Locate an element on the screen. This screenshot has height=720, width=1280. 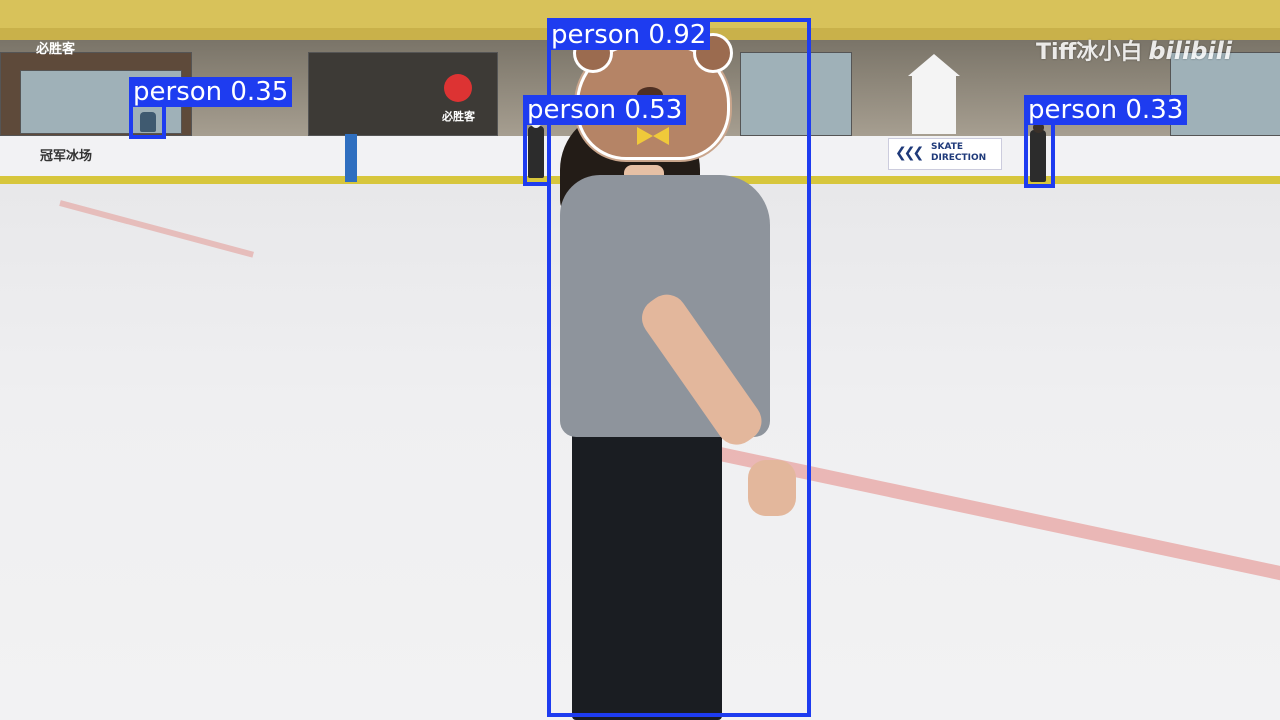
bilibili-watermark: Tiff冰小白 bilibili is located at coordinates (1134, 50).